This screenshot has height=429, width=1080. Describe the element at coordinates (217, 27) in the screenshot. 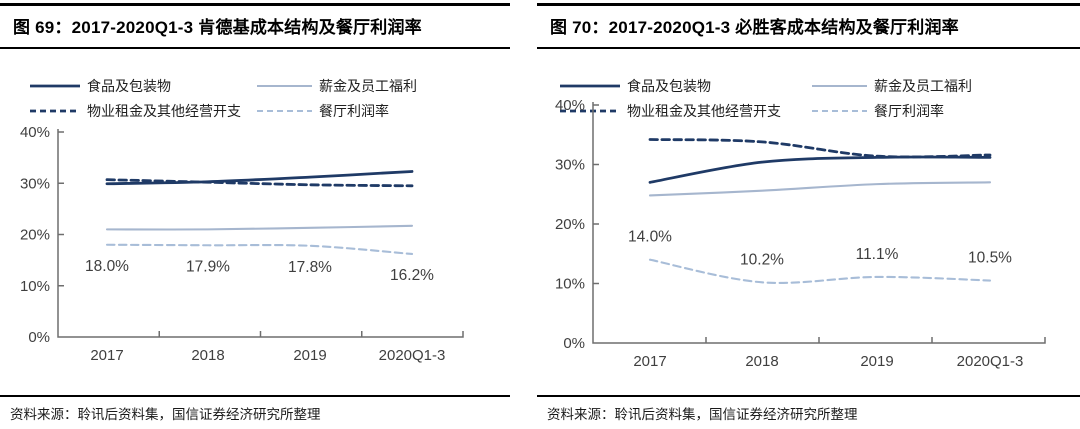

I see `figure-title: 图 69：2017-2020Q1-3 肯德基成本结构及餐厅利润率` at that location.